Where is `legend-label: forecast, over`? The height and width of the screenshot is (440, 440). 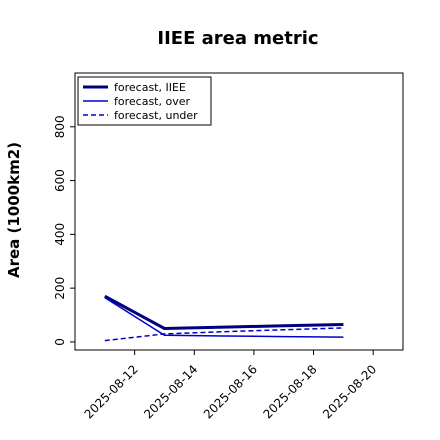 legend-label: forecast, over is located at coordinates (152, 101).